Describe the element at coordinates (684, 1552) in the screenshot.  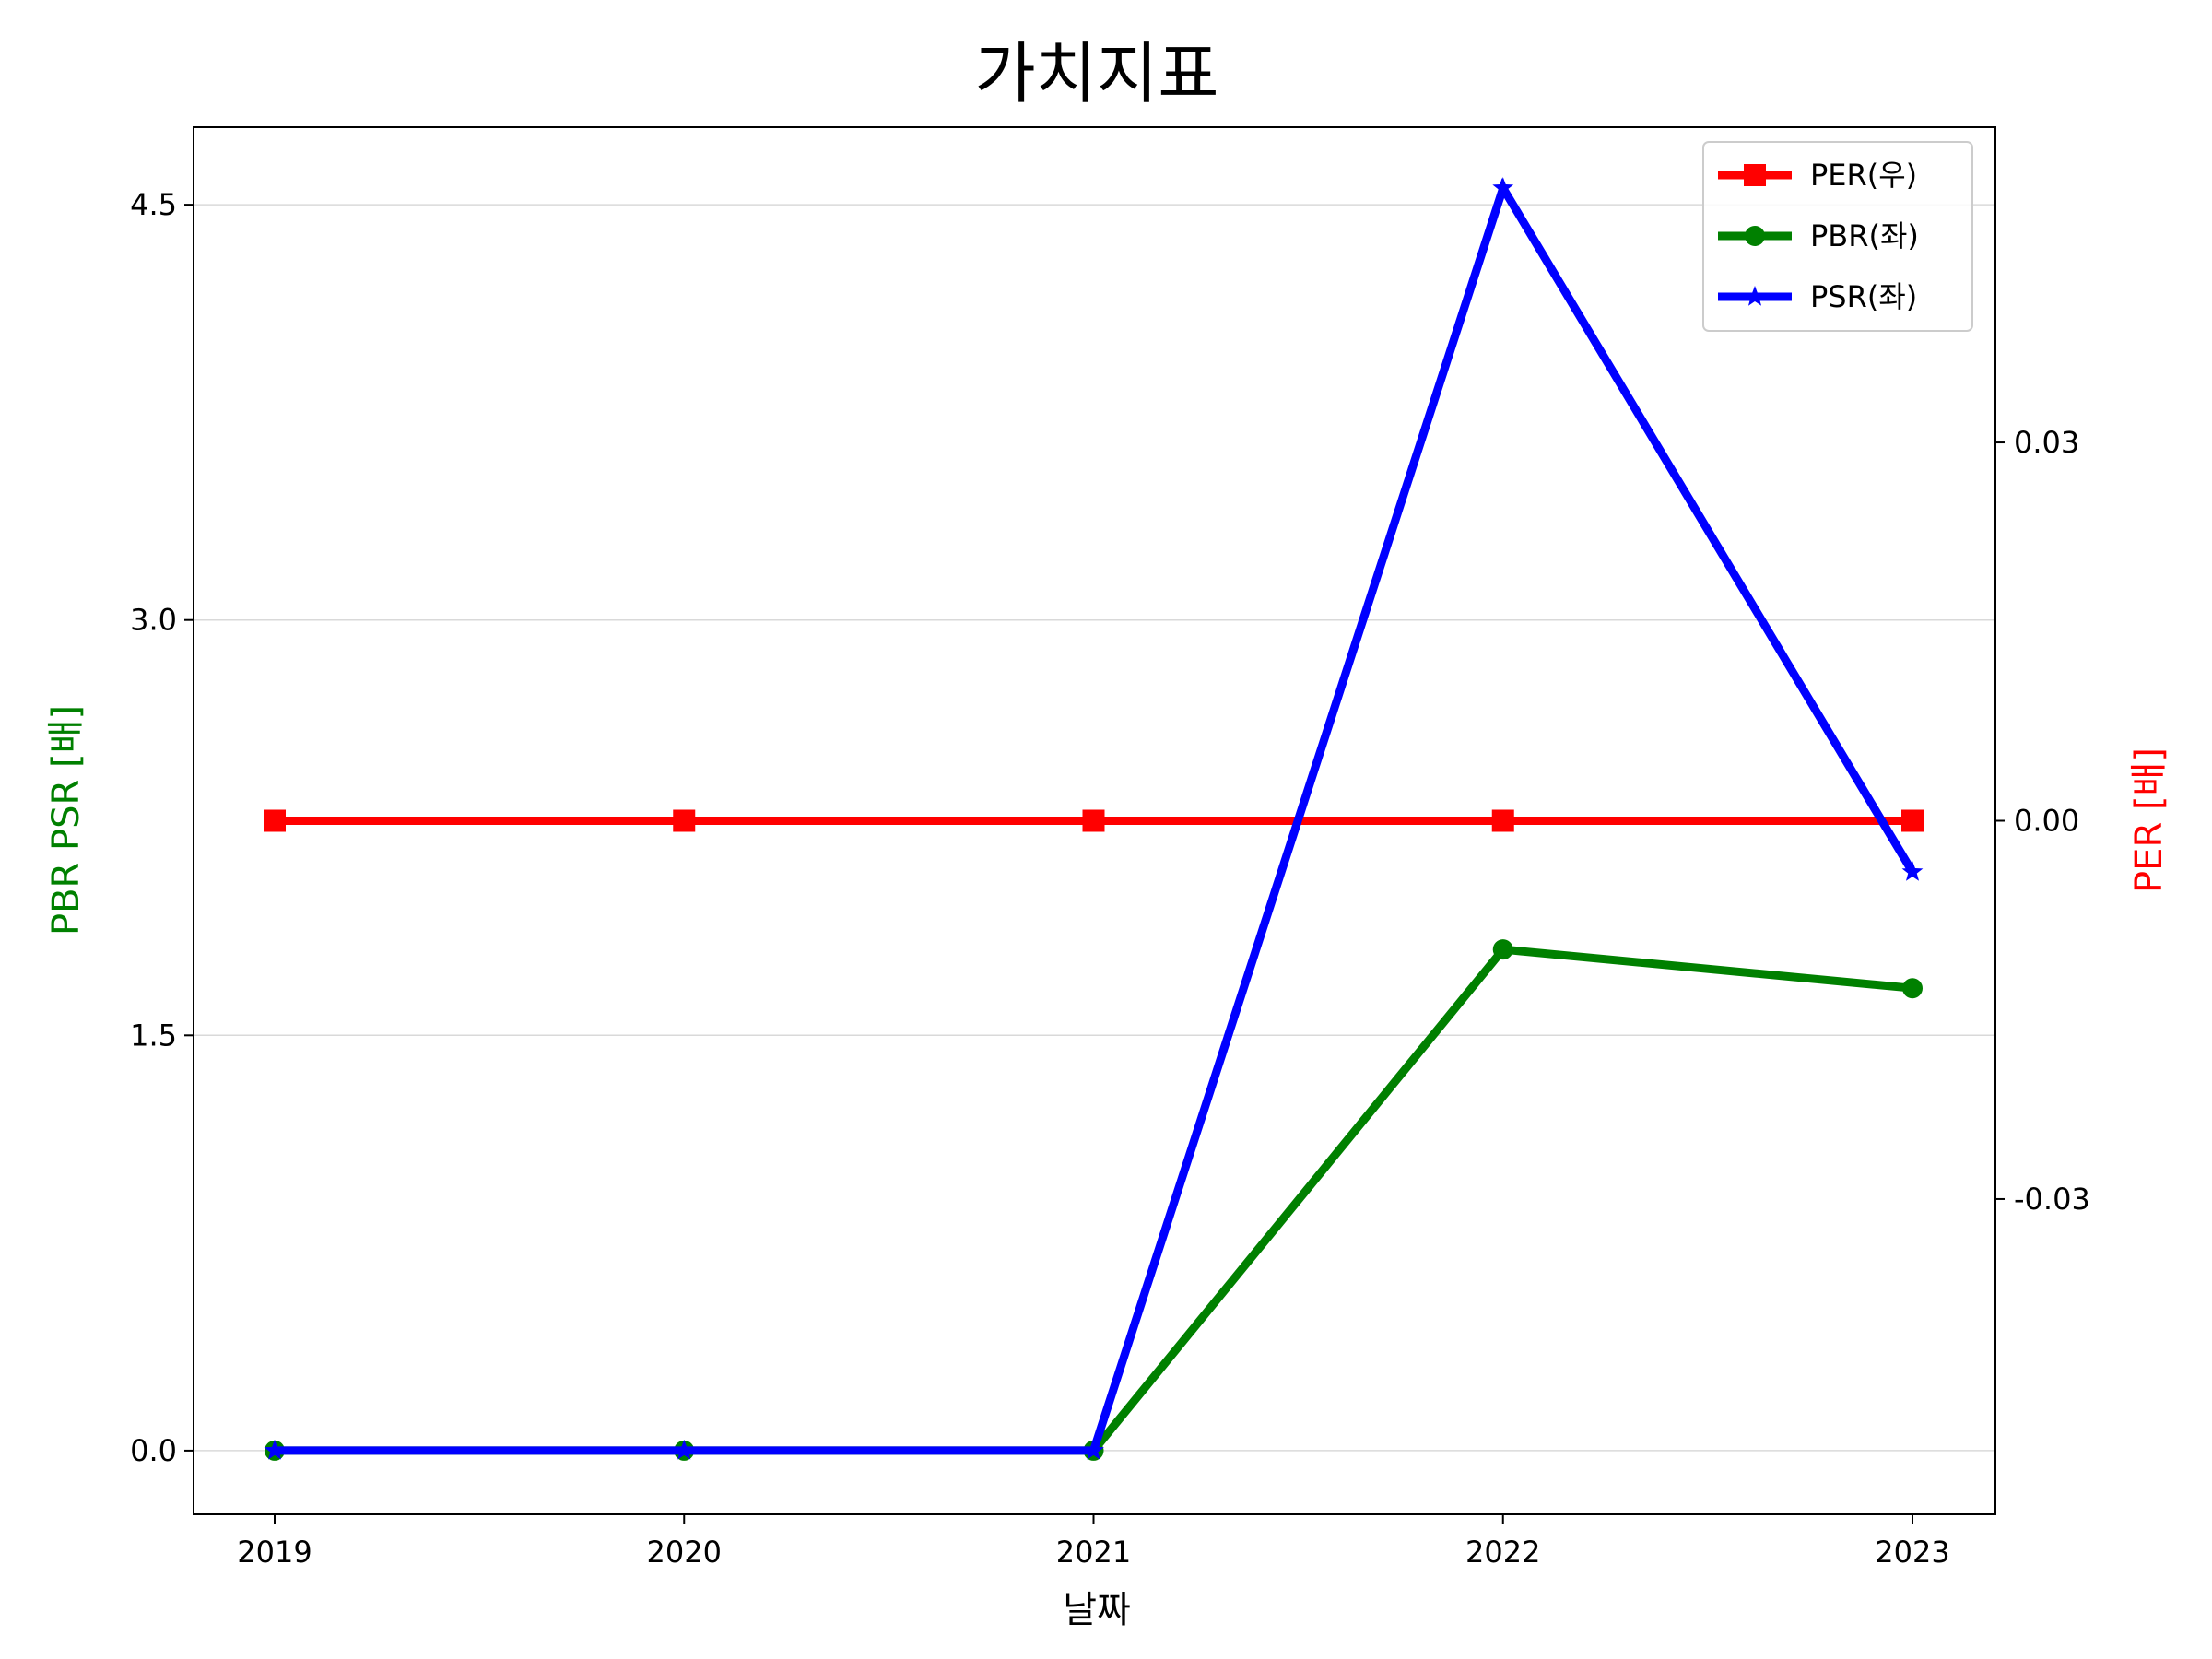
I see `x-tick-label: 2020` at that location.